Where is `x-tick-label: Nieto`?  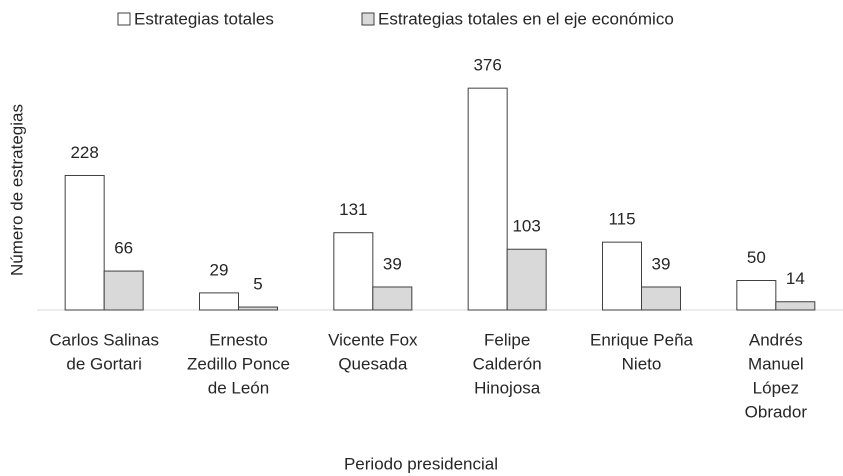 x-tick-label: Nieto is located at coordinates (642, 363).